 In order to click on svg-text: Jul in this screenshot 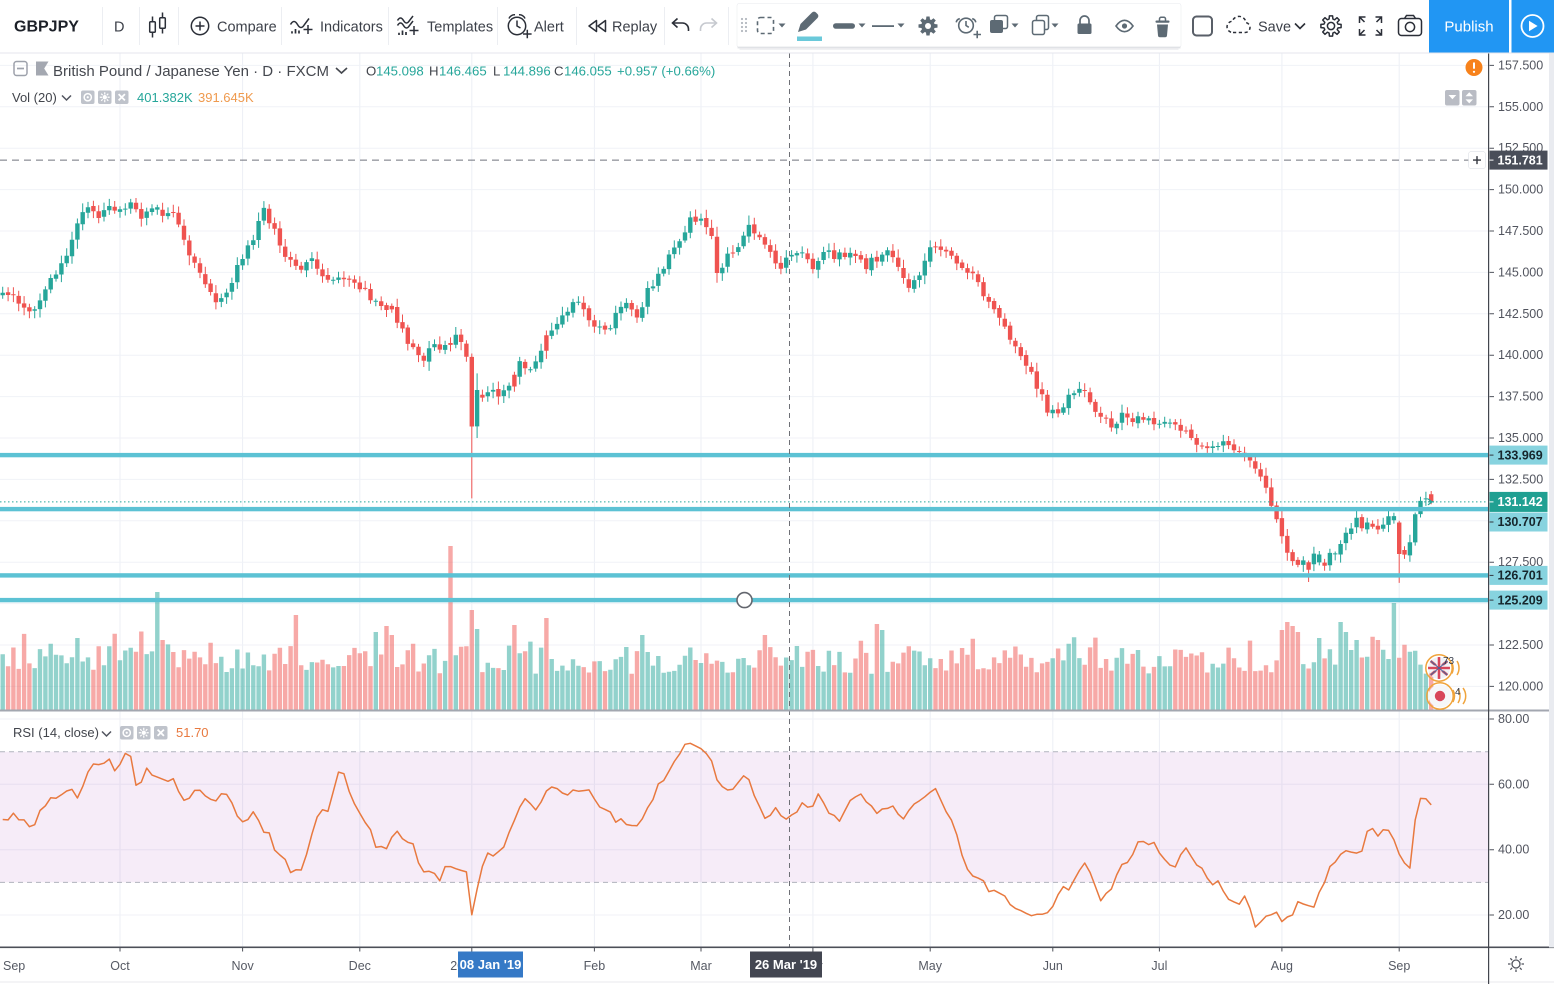, I will do `click(1159, 966)`.